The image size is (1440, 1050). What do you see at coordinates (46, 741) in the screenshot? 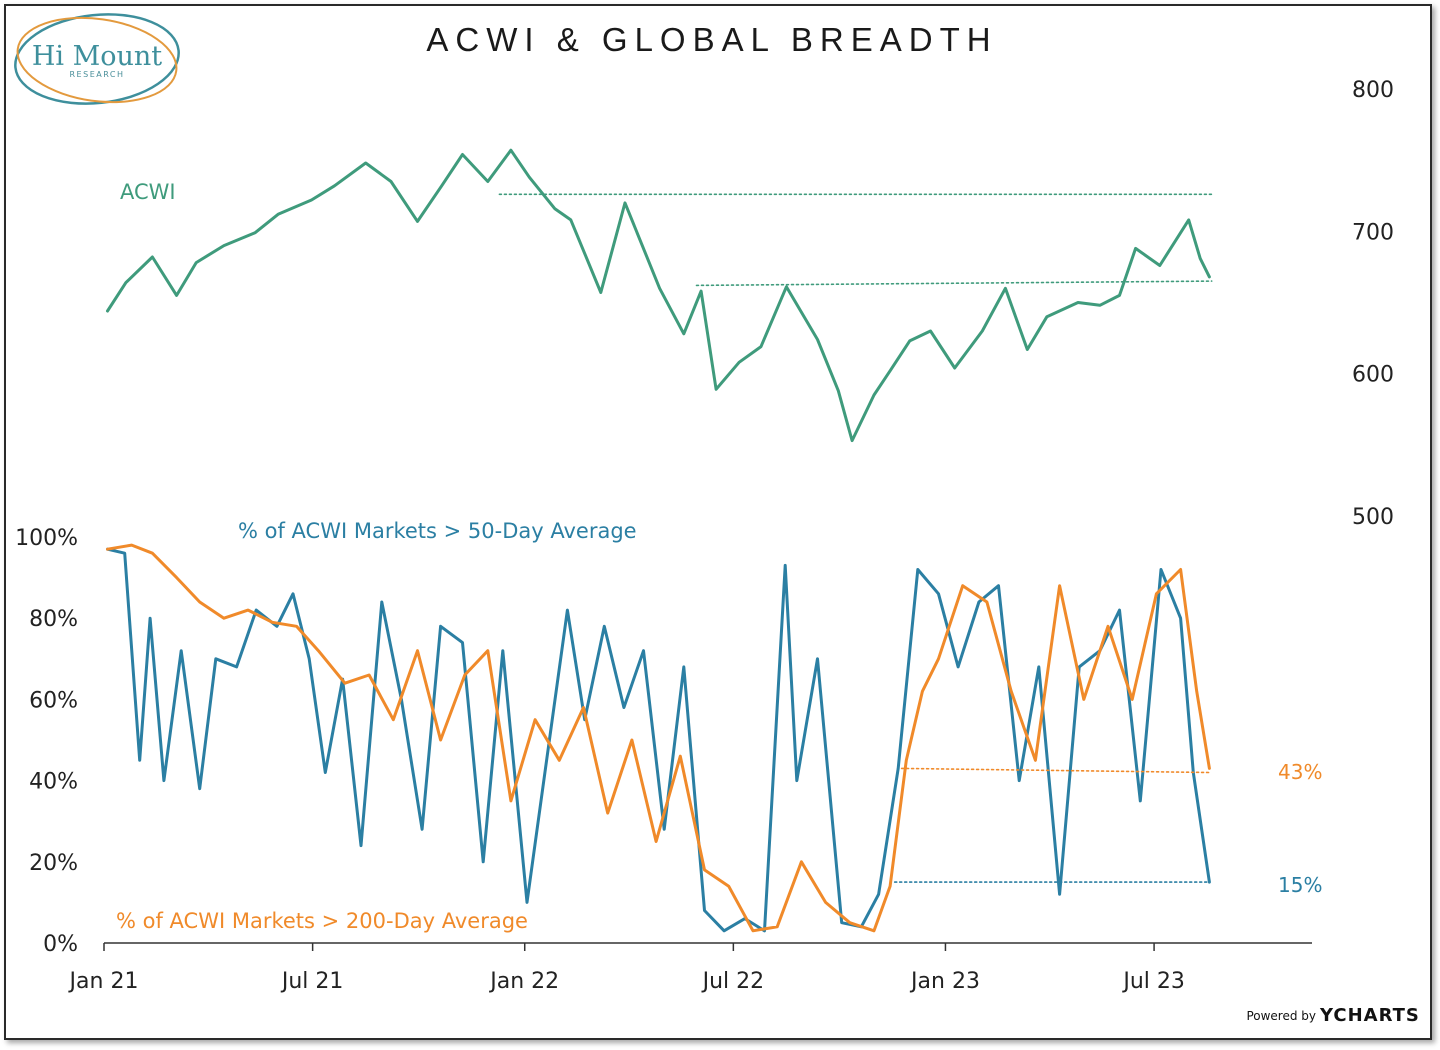
I see `lower-y-axis: 100% 80% 60% 40% 20% 0%` at bounding box center [46, 741].